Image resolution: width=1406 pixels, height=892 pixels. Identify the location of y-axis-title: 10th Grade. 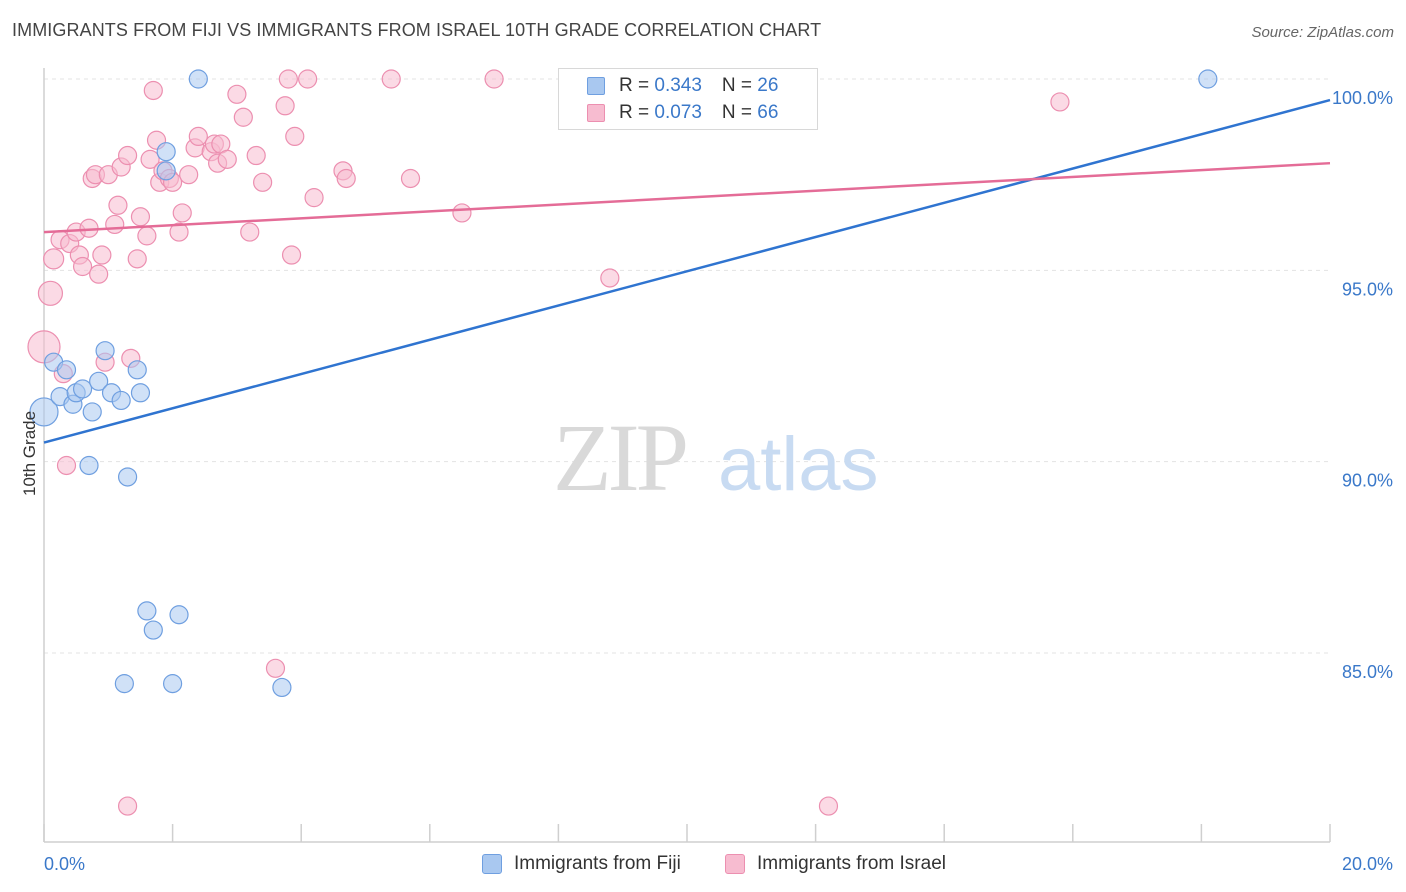
(29, 453).